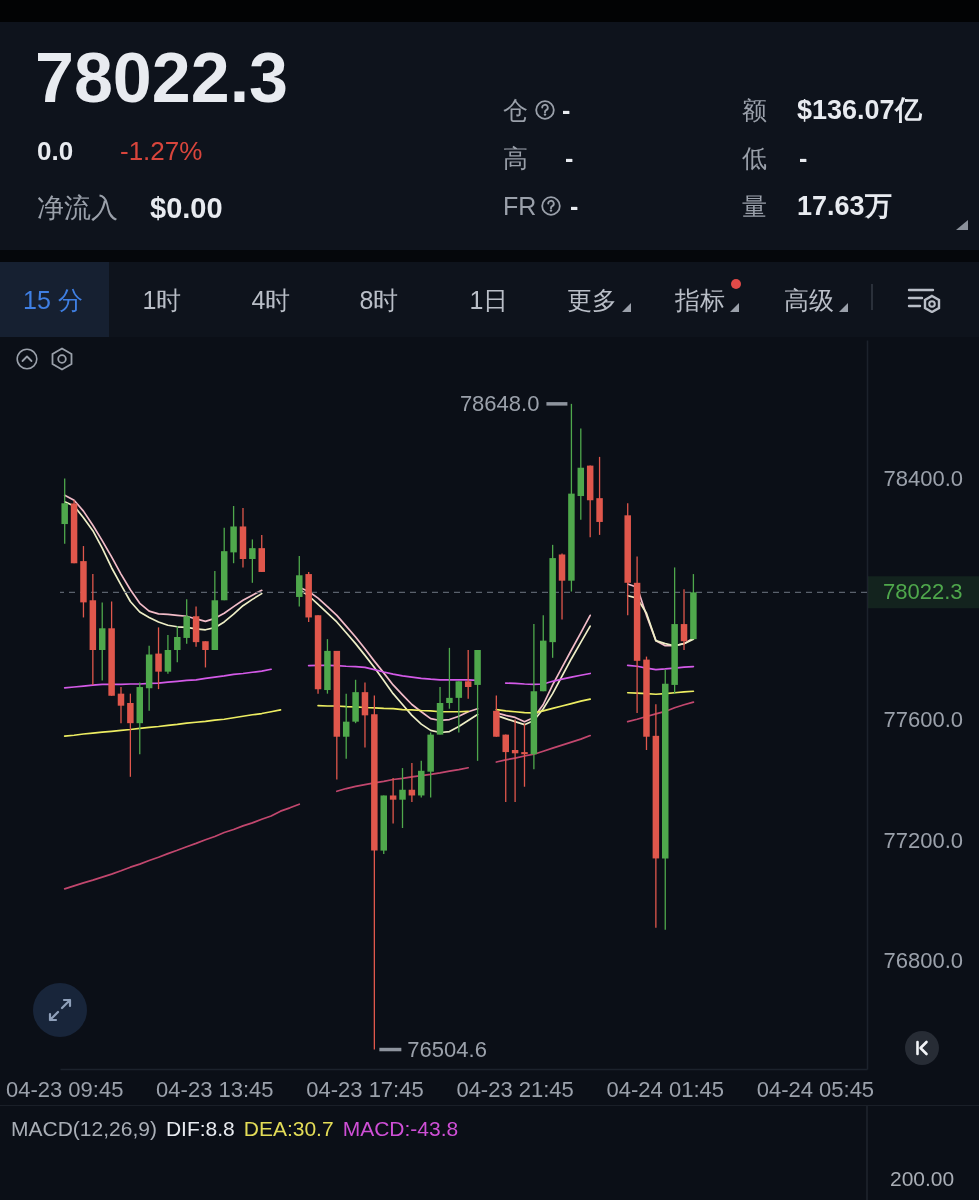 The image size is (979, 1200). I want to click on x-tick-label: 04-23 13:45, so click(215, 1089).